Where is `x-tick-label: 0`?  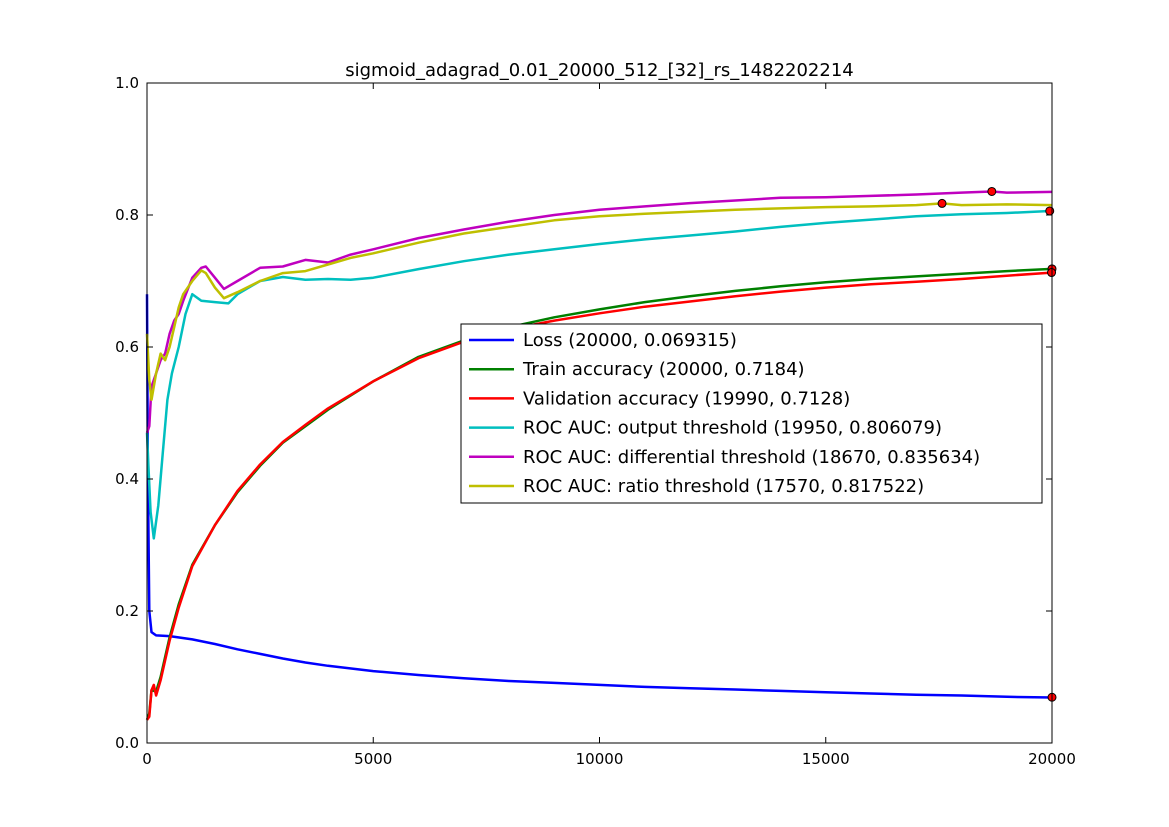 x-tick-label: 0 is located at coordinates (147, 759).